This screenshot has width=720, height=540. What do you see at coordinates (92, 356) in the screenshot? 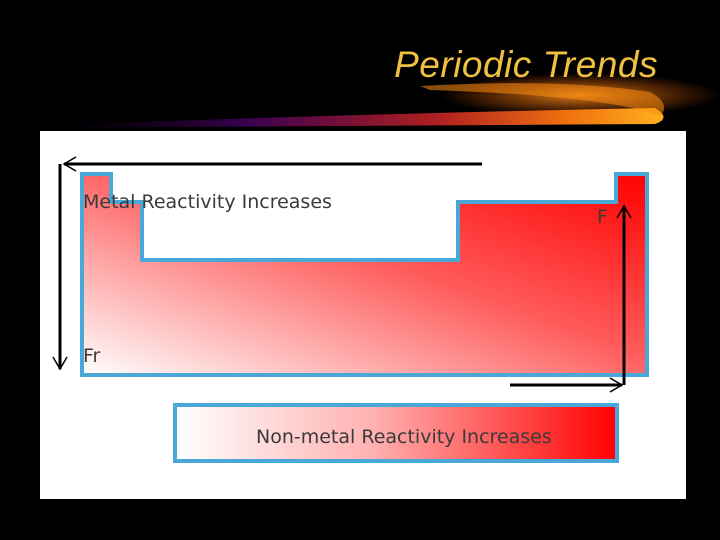
I see `element-fr-label: Fr` at bounding box center [92, 356].